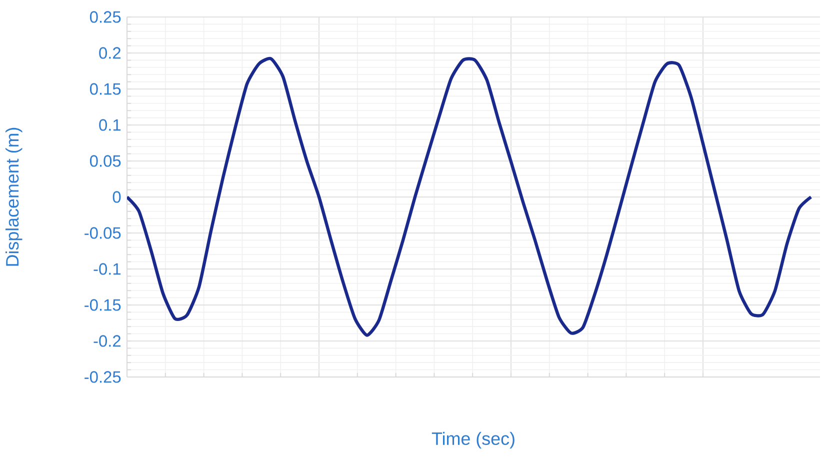  I want to click on y-tick-label: 0.1, so click(110, 125).